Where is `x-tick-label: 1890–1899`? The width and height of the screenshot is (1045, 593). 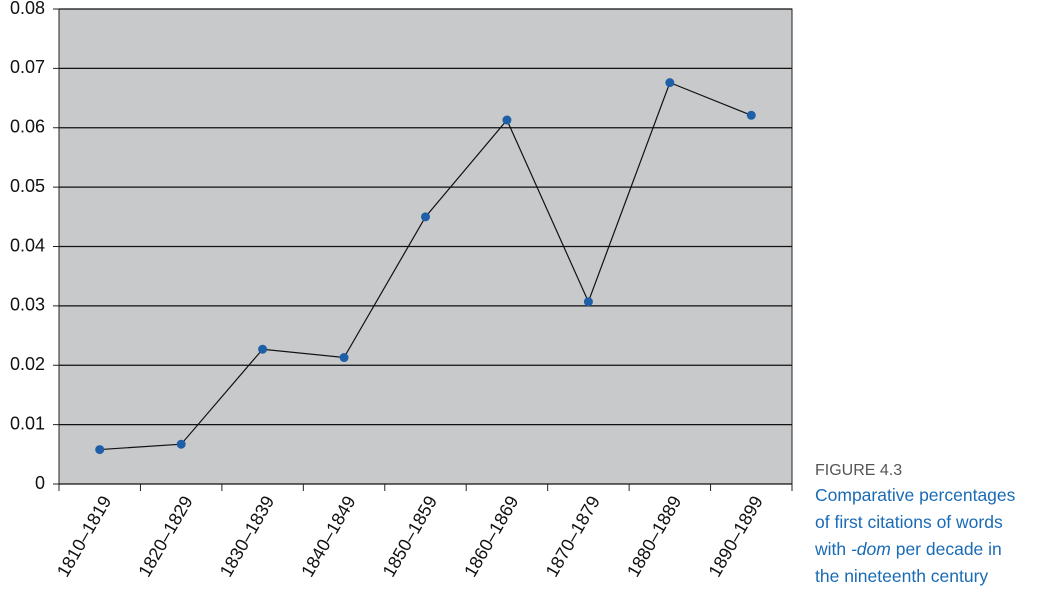 x-tick-label: 1890–1899 is located at coordinates (735, 536).